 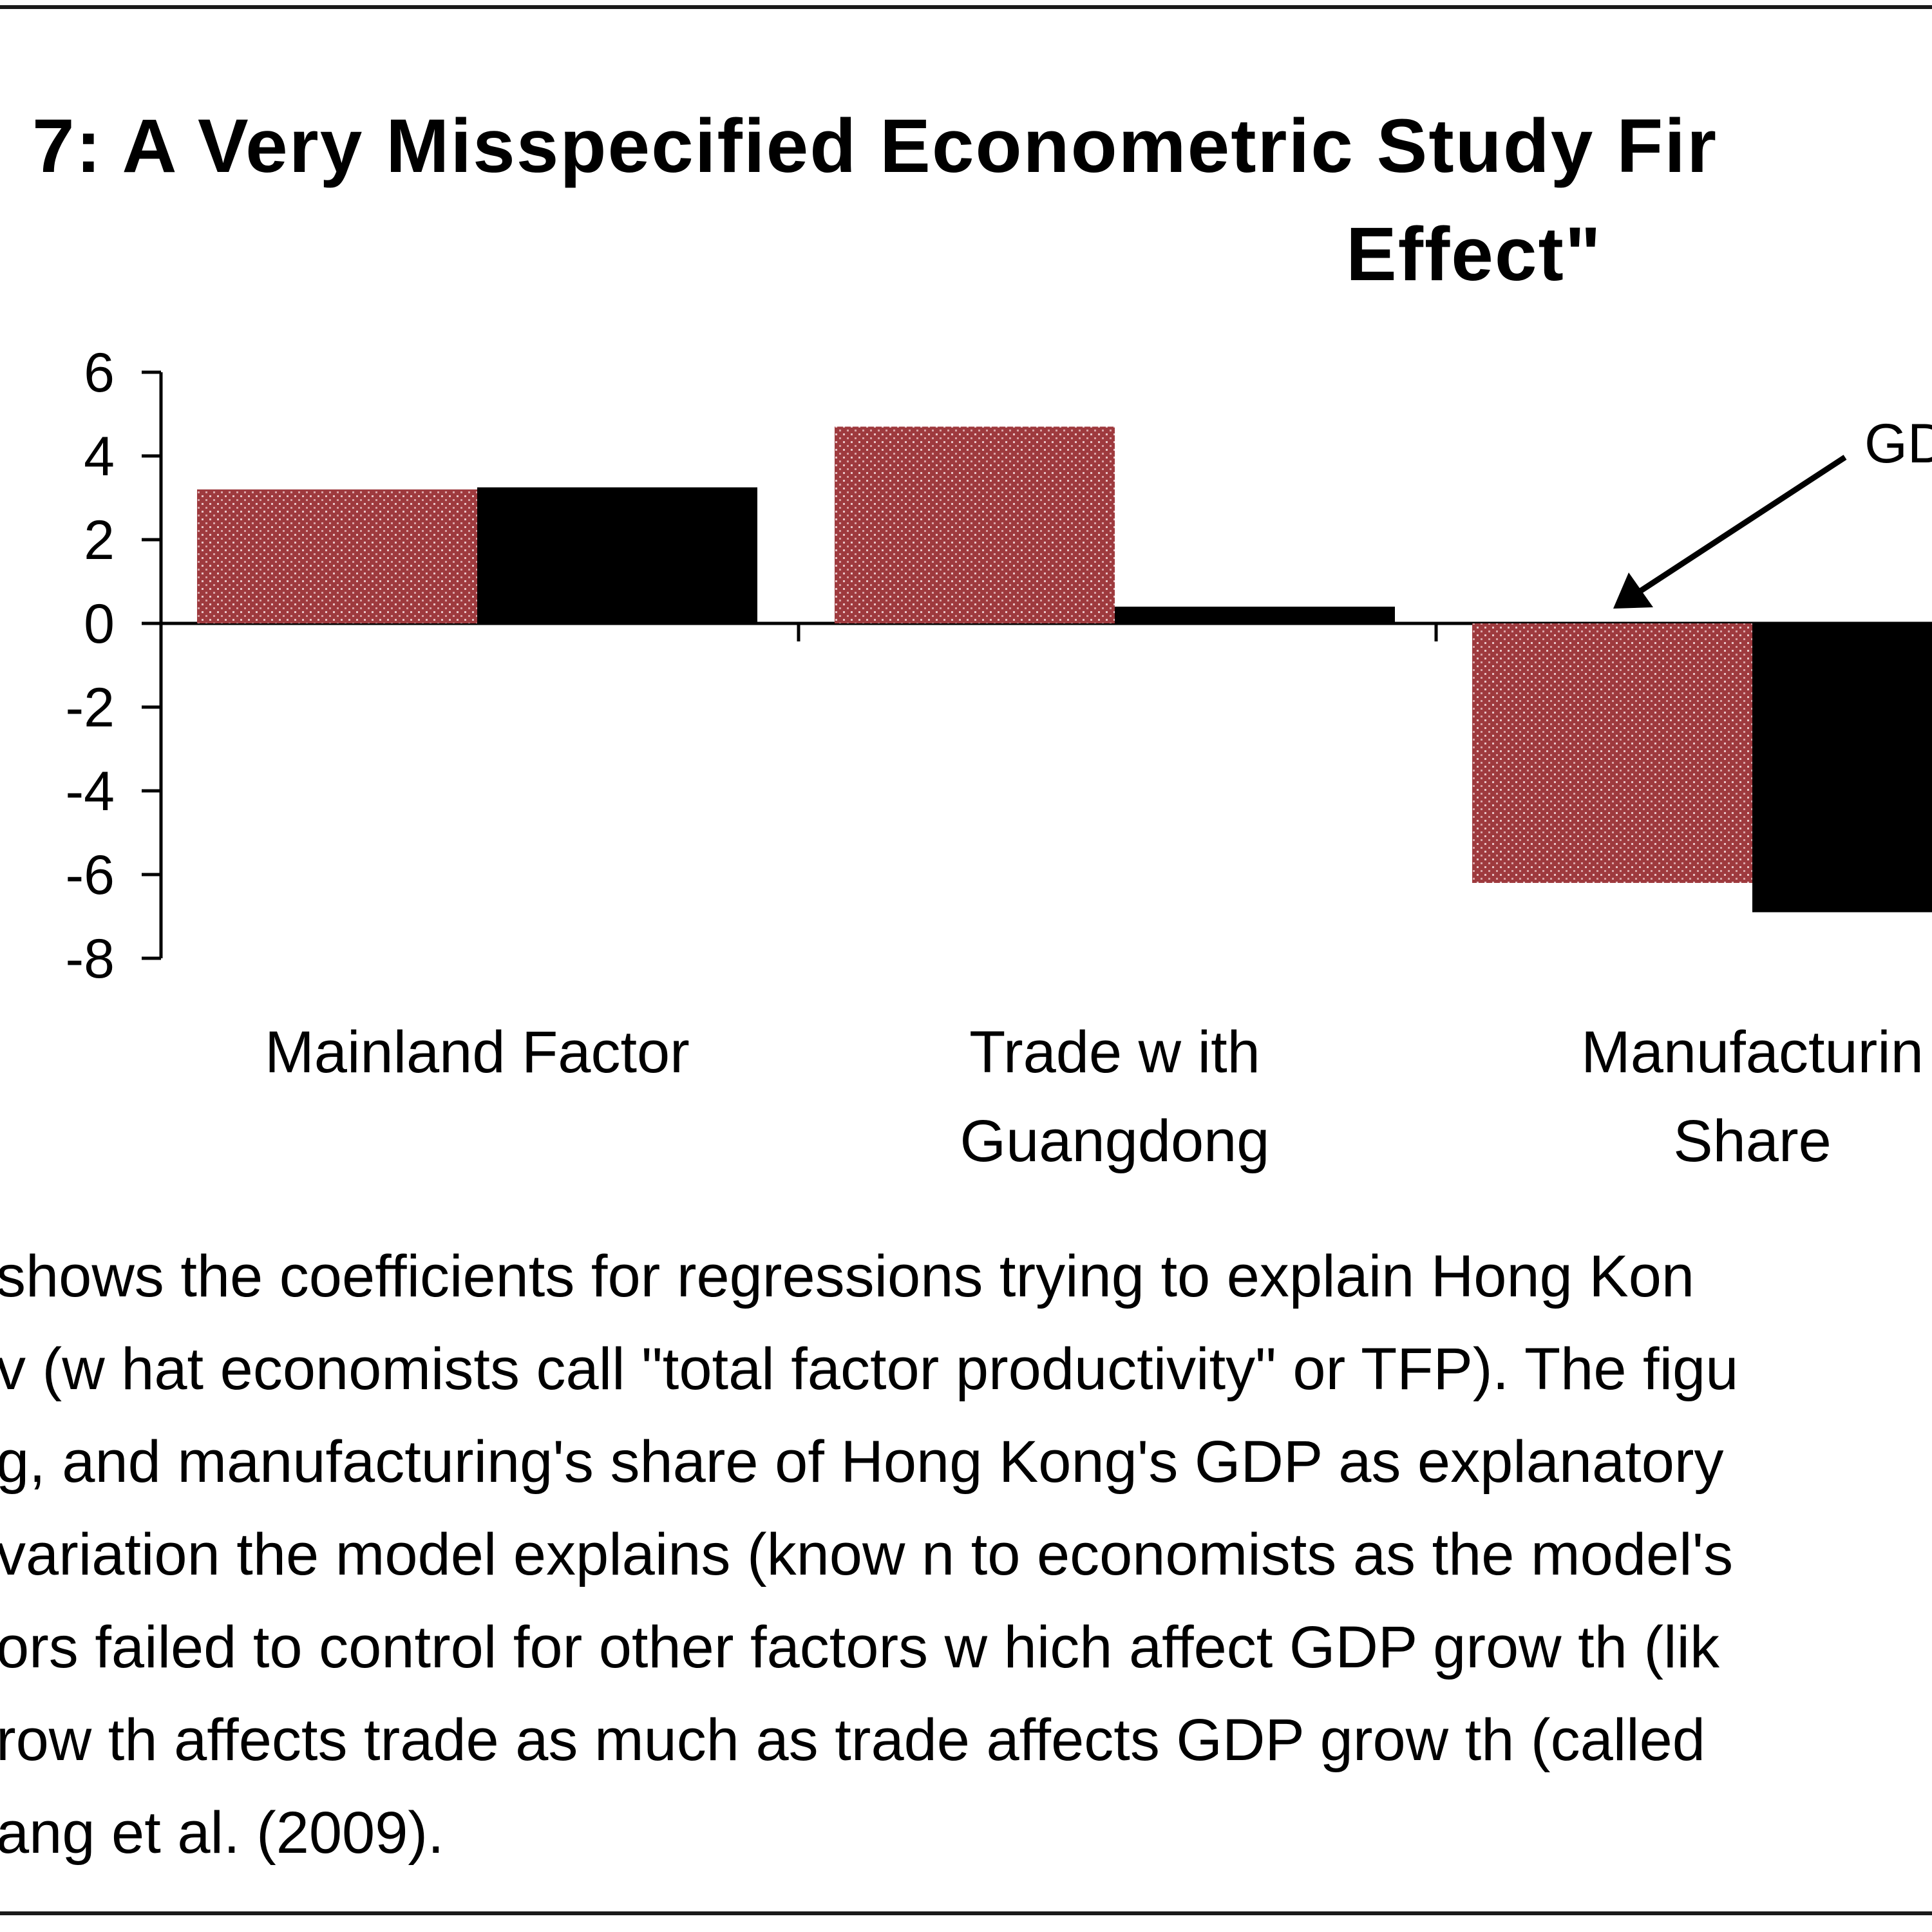 What do you see at coordinates (91, 791) in the screenshot?
I see `y-tick-label-6: -4` at bounding box center [91, 791].